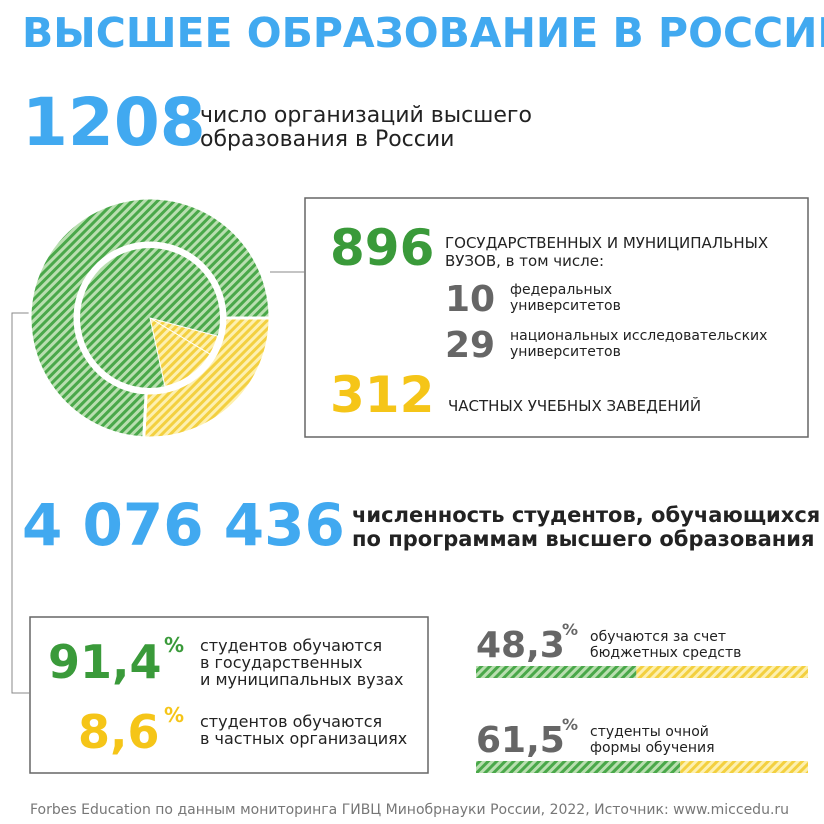 This screenshot has width=824, height=824. What do you see at coordinates (665, 653) in the screenshot?
I see `bar-text: бюджетных средств` at bounding box center [665, 653].